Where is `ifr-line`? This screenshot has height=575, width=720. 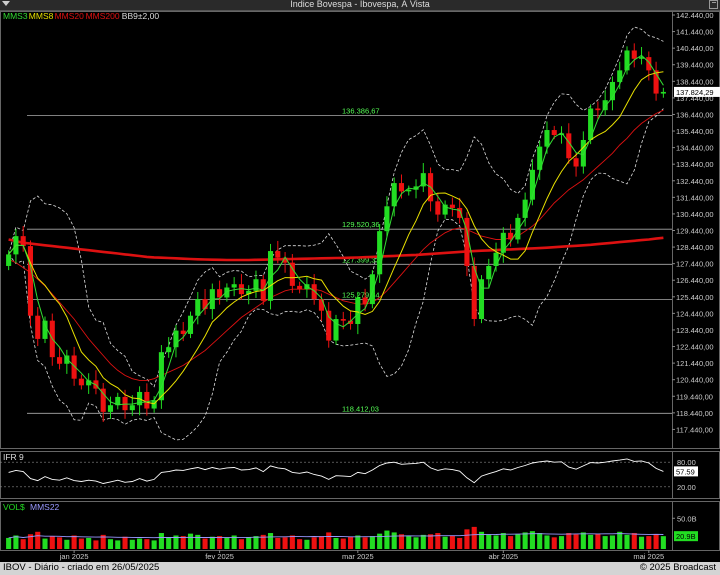 ifr-line is located at coordinates (336, 471).